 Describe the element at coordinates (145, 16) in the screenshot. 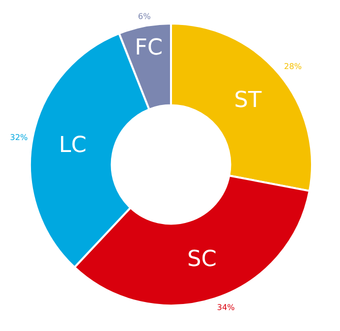

I see `data-label: 6%` at that location.